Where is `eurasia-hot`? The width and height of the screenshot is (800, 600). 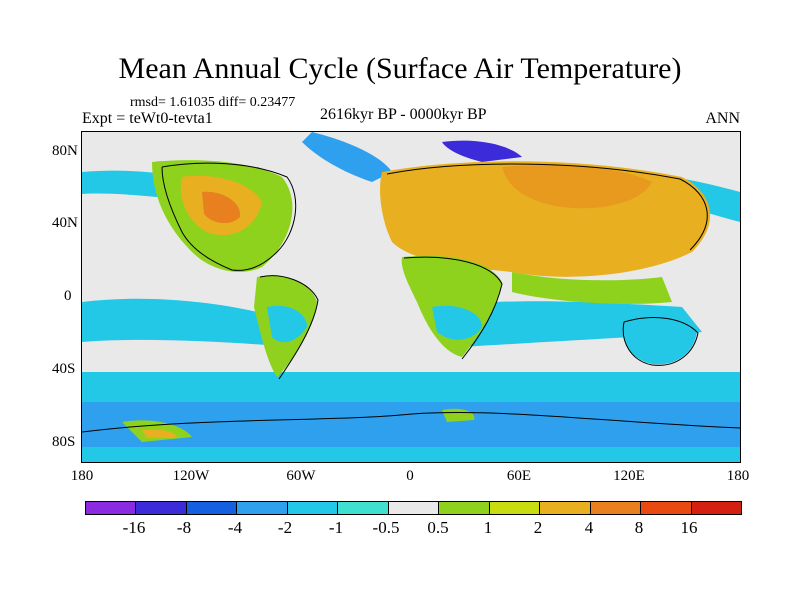 eurasia-hot is located at coordinates (577, 187).